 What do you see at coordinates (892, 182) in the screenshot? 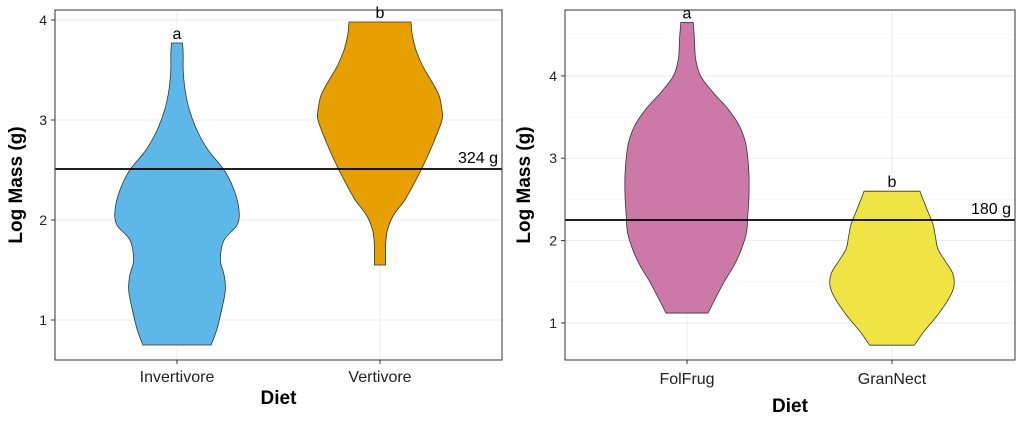
I see `significance-letter-grannect: b` at bounding box center [892, 182].